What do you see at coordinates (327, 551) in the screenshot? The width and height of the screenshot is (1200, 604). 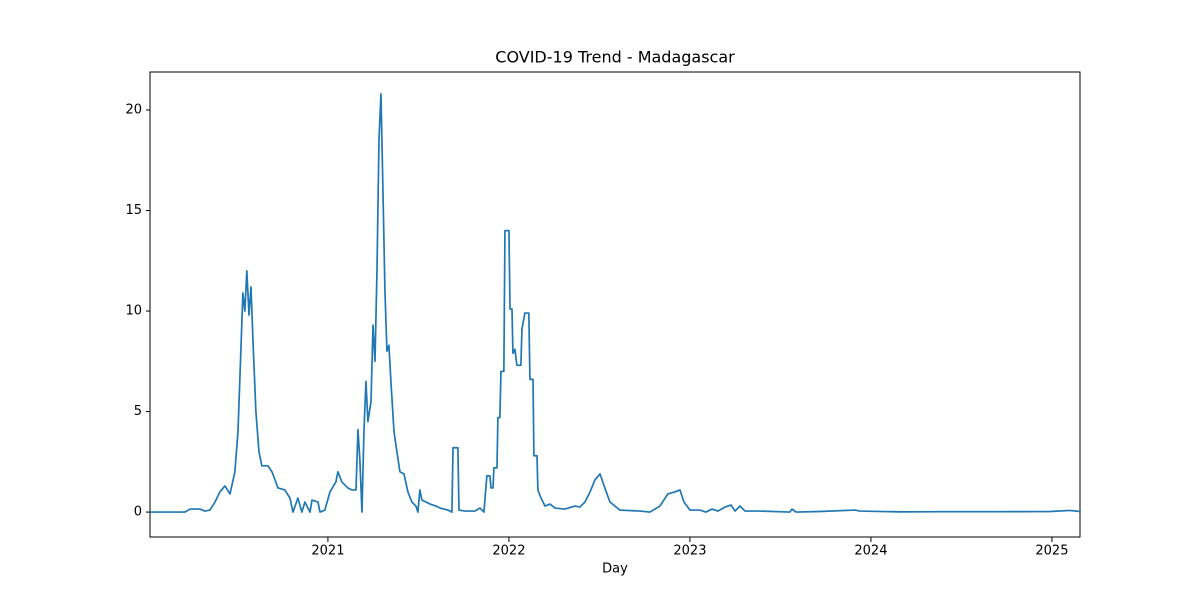 I see `x-tick-label: 2021` at bounding box center [327, 551].